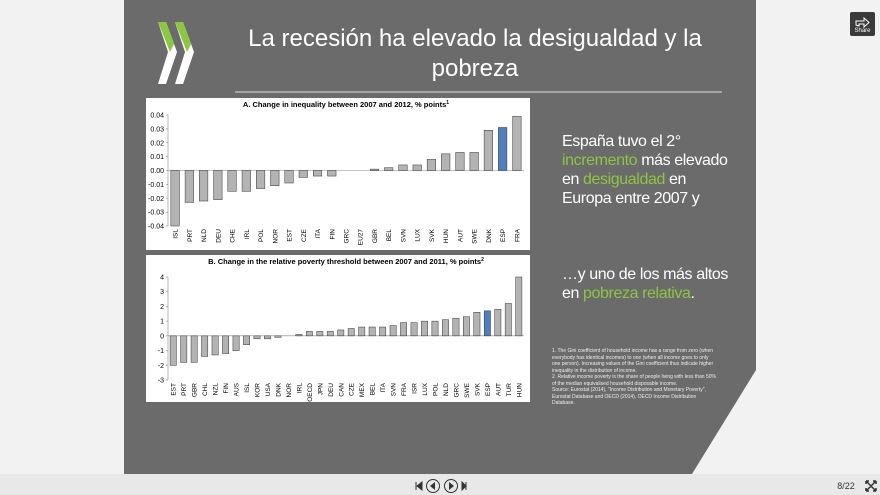 The width and height of the screenshot is (880, 495). I want to click on x-tick-label: FIN, so click(332, 234).